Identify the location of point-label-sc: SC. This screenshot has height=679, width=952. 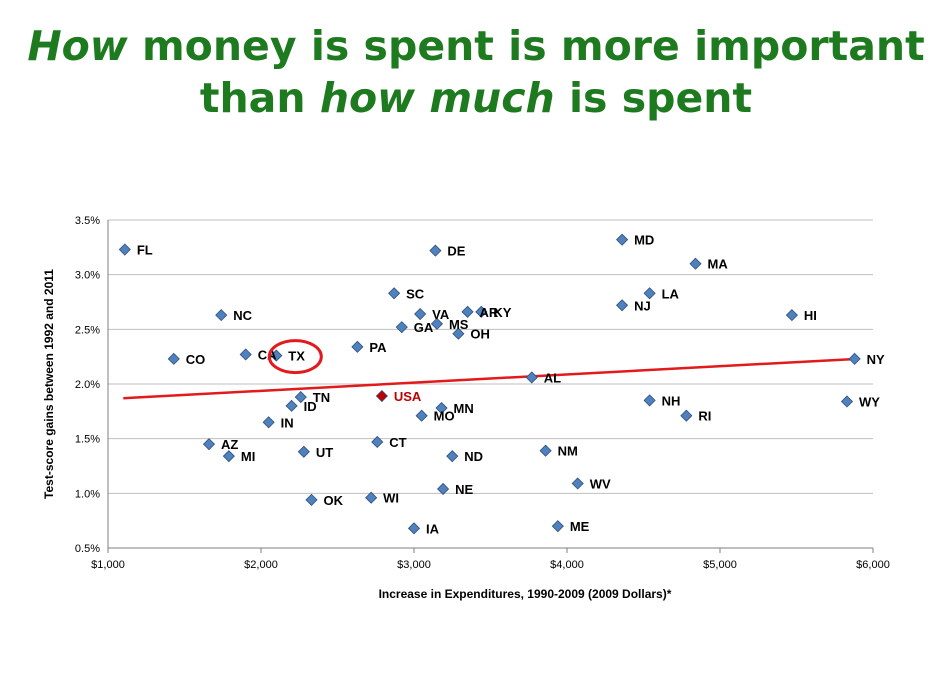
(415, 293).